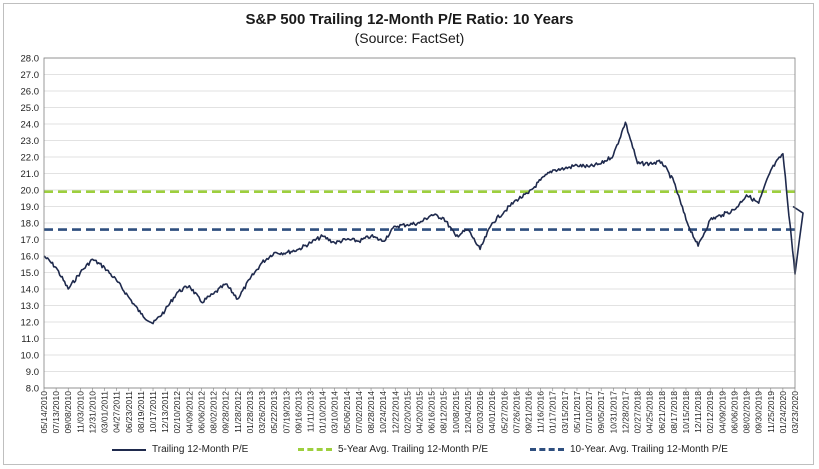  I want to click on x-tick-label: 01/10/2014, so click(323, 412).